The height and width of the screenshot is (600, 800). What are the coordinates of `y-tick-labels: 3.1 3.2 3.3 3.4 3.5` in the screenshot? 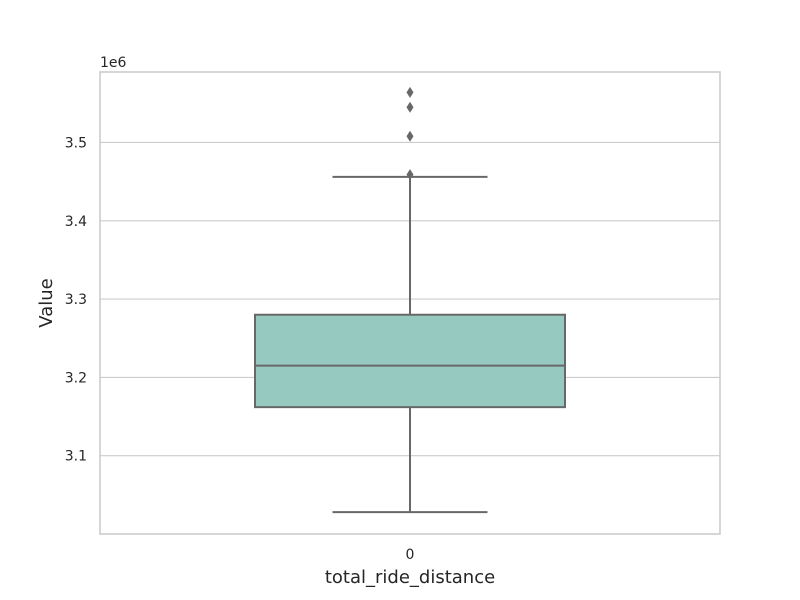 It's located at (76, 299).